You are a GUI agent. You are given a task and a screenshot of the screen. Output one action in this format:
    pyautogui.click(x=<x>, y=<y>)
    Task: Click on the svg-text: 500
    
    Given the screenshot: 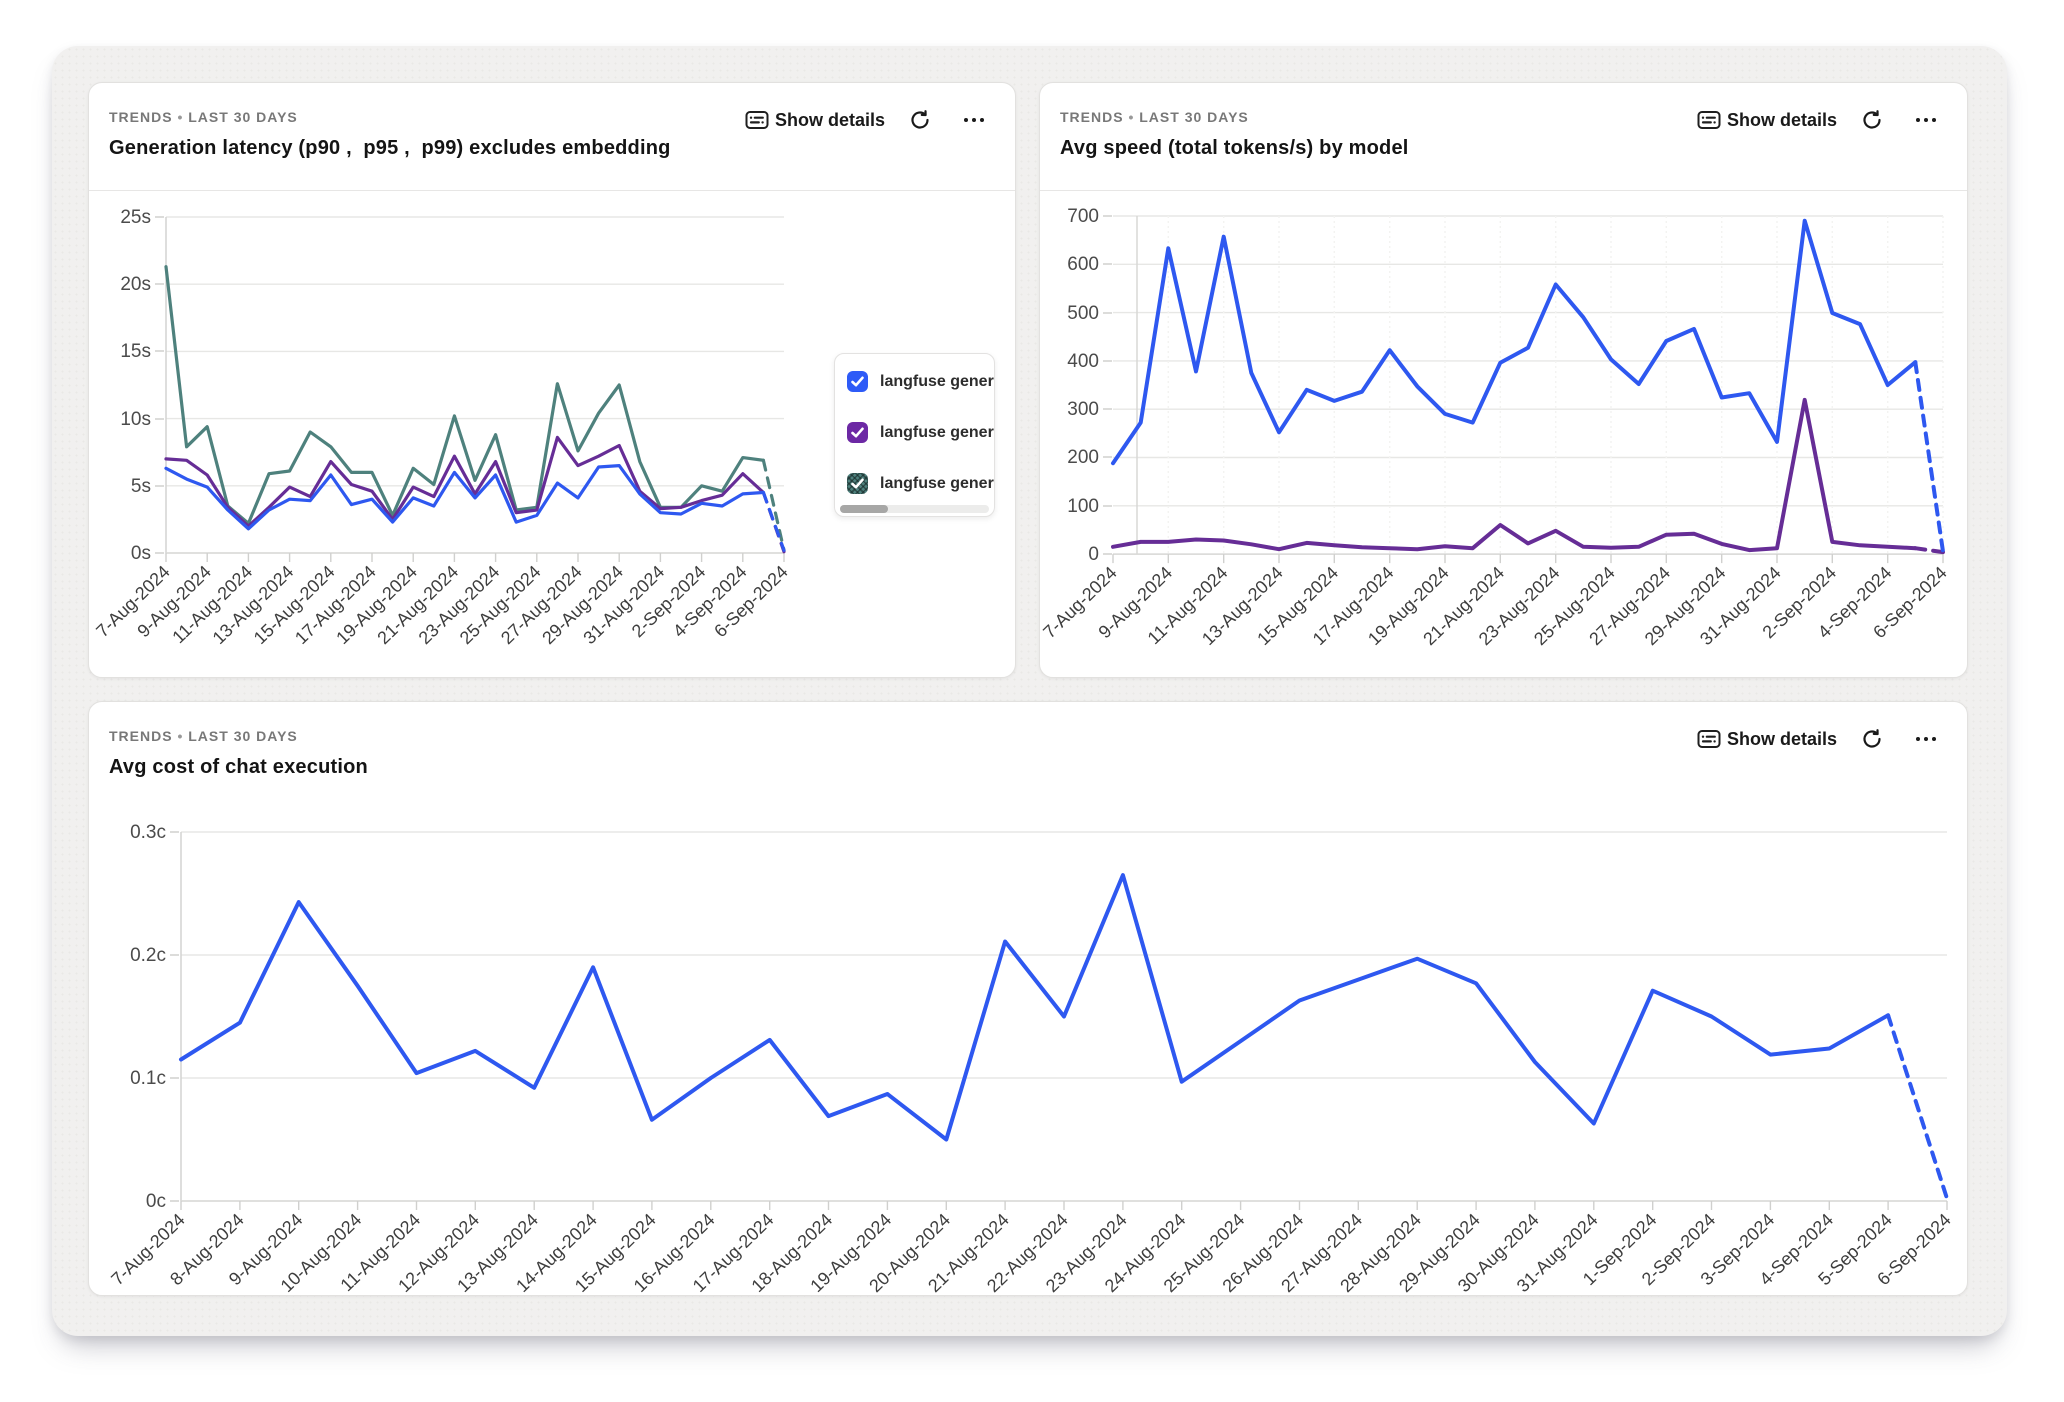 What is the action you would take?
    pyautogui.click(x=1083, y=313)
    